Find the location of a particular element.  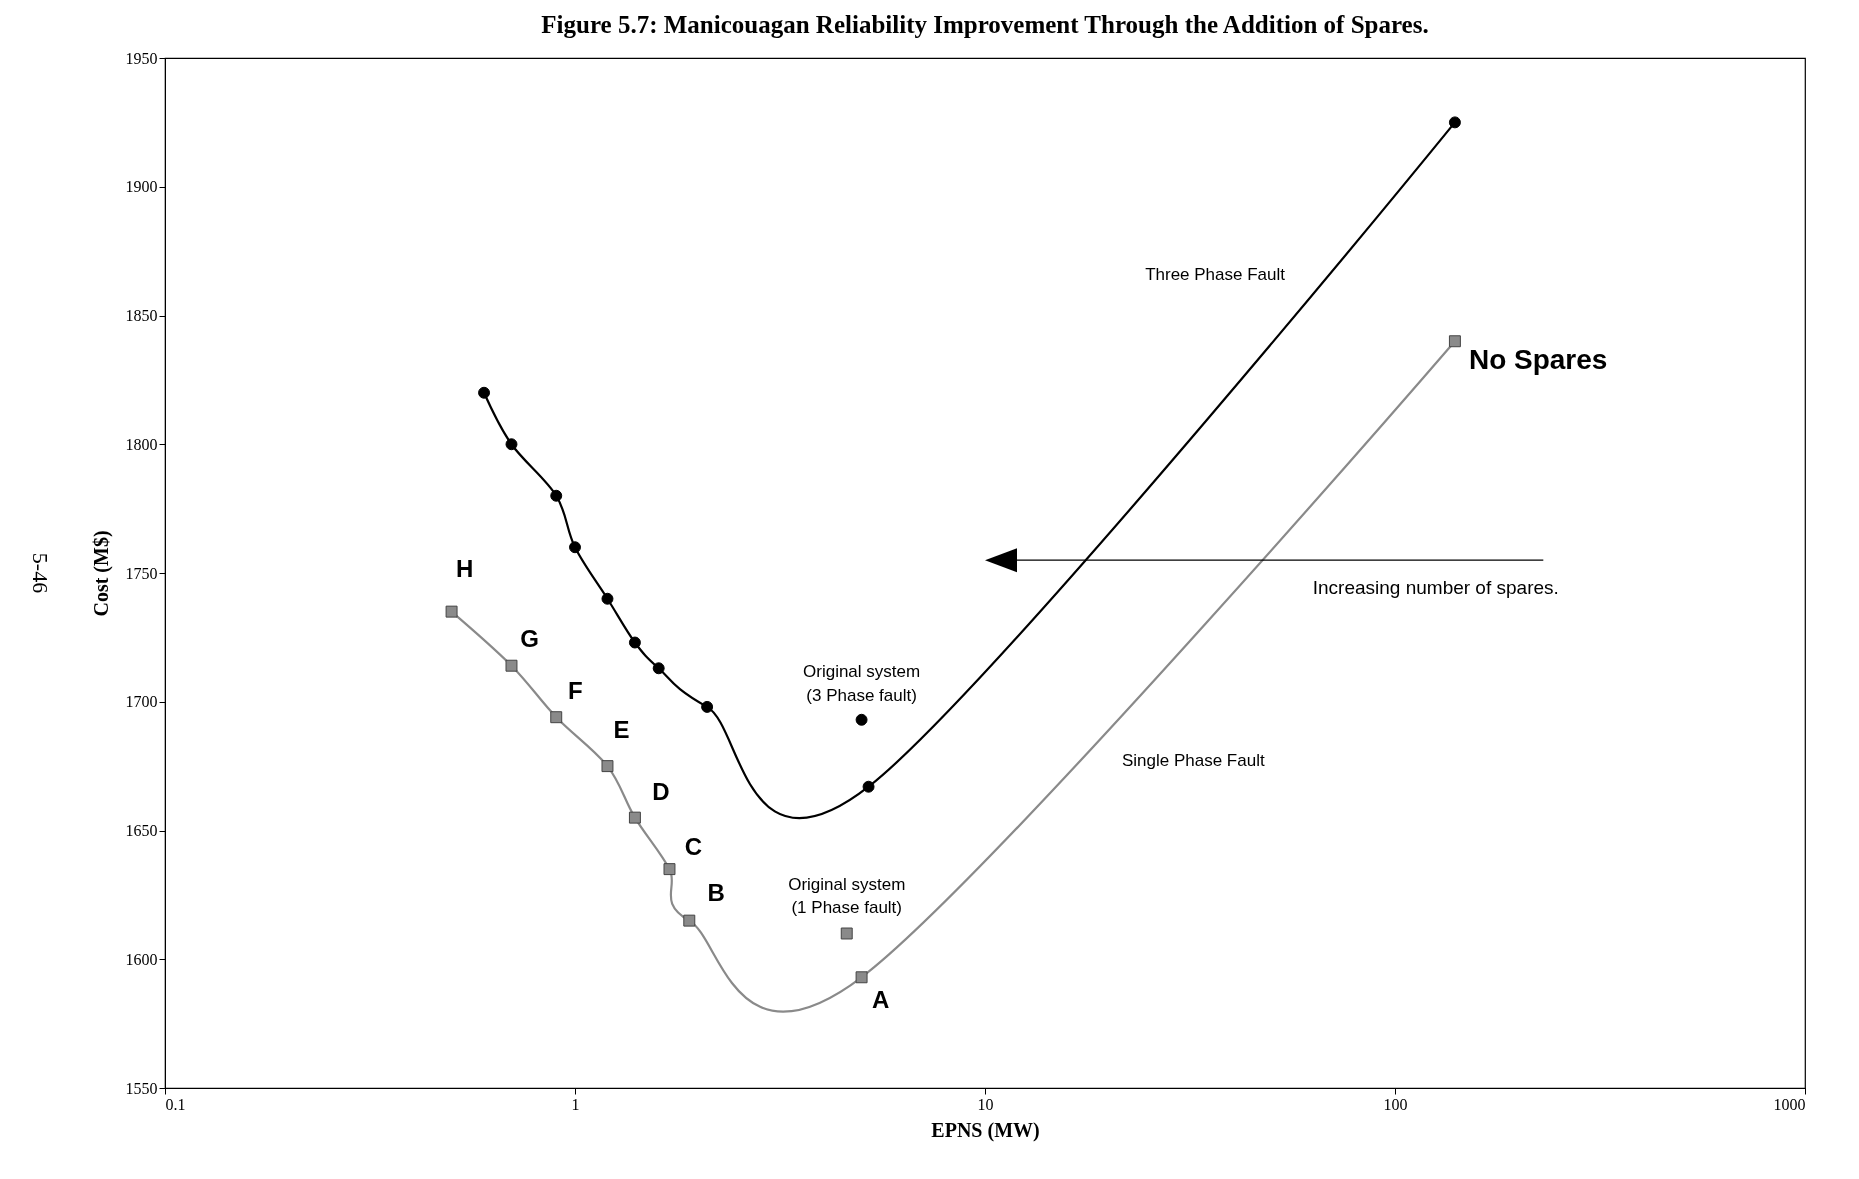

annotation: Original system (3 Phase fault) is located at coordinates (862, 683).